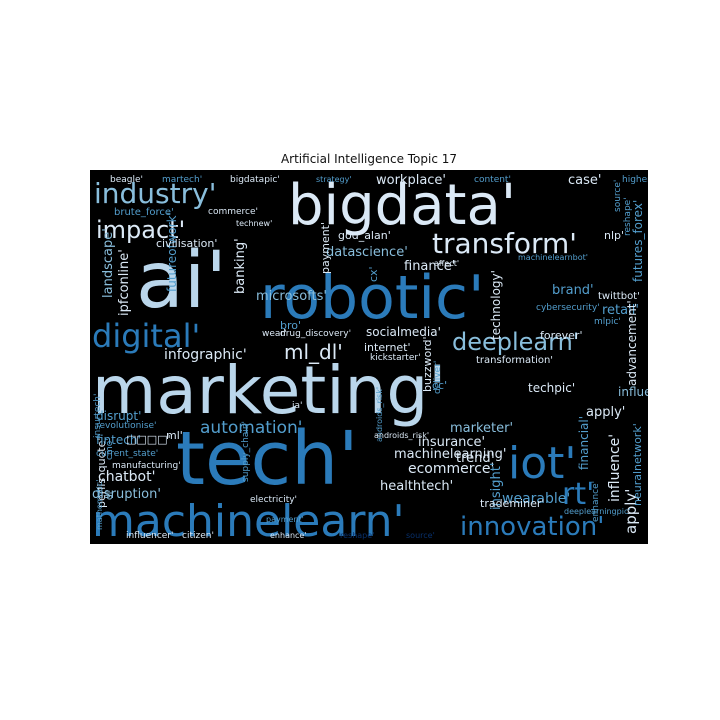  What do you see at coordinates (532, 527) in the screenshot?
I see `cloud-word: innovation'` at bounding box center [532, 527].